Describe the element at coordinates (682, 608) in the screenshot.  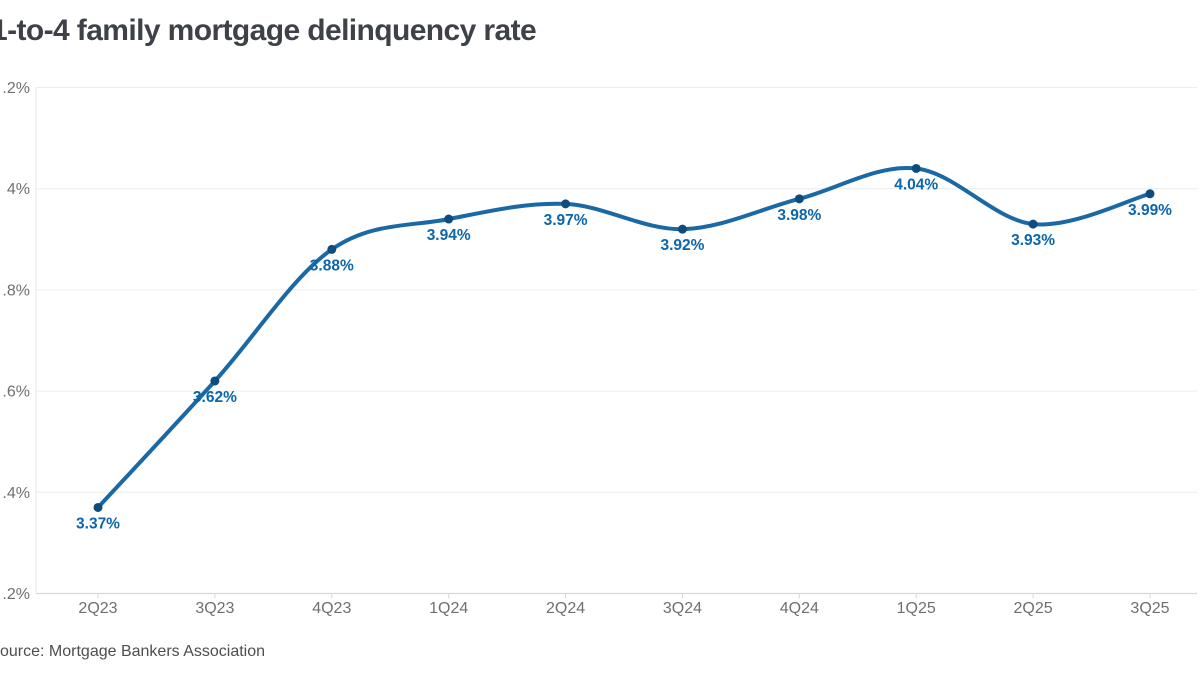
I see `x-tick-label: 3Q24` at that location.